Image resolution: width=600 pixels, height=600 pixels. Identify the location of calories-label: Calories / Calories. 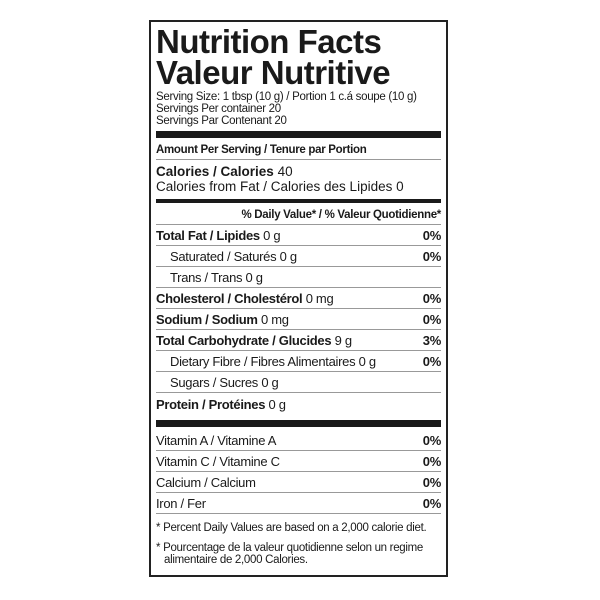
(215, 171).